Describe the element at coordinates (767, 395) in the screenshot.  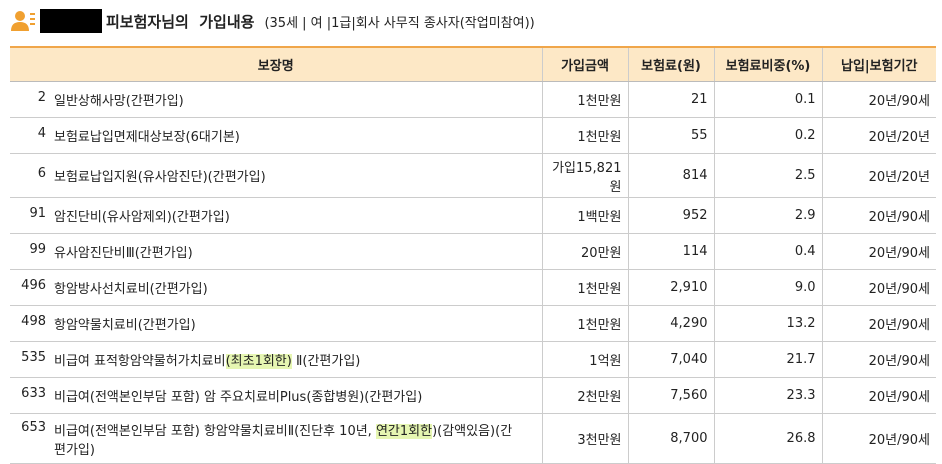
I see `ratio-cell: 23.3` at that location.